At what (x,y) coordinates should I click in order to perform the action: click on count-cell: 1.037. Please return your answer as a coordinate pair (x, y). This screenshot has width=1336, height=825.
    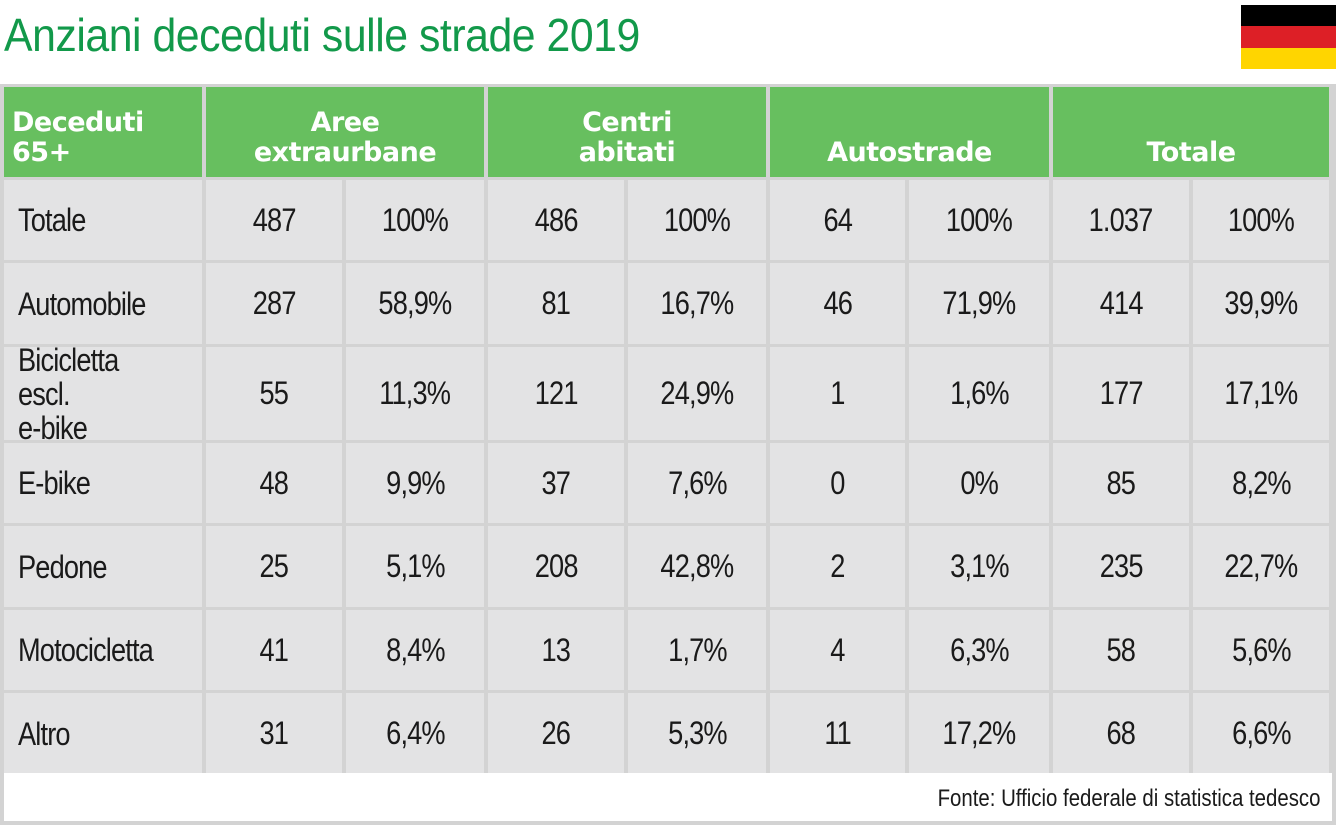
    Looking at the image, I should click on (1121, 220).